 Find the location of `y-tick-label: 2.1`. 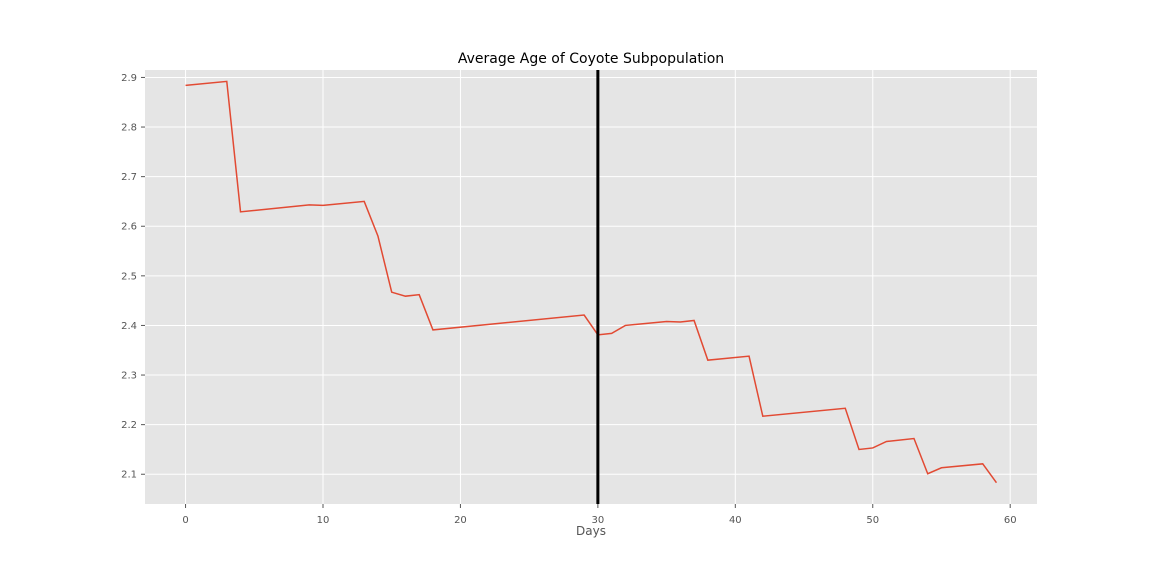

y-tick-label: 2.1 is located at coordinates (129, 475).